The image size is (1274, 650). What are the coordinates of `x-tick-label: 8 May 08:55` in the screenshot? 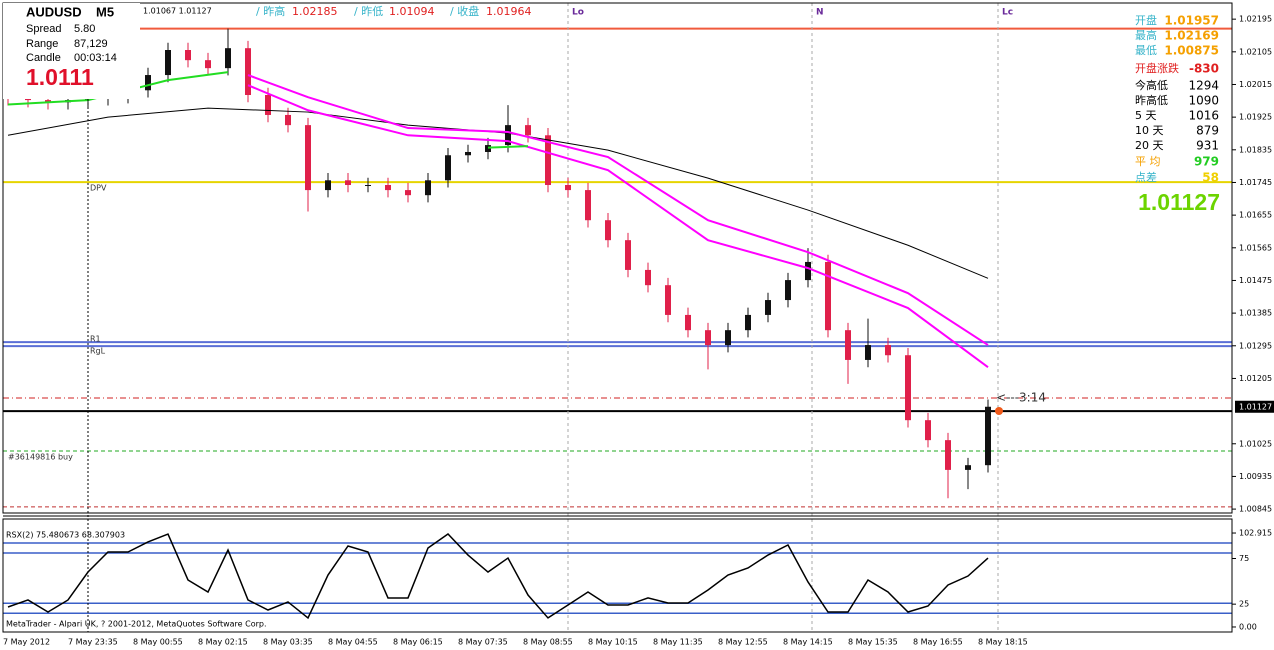 It's located at (548, 642).